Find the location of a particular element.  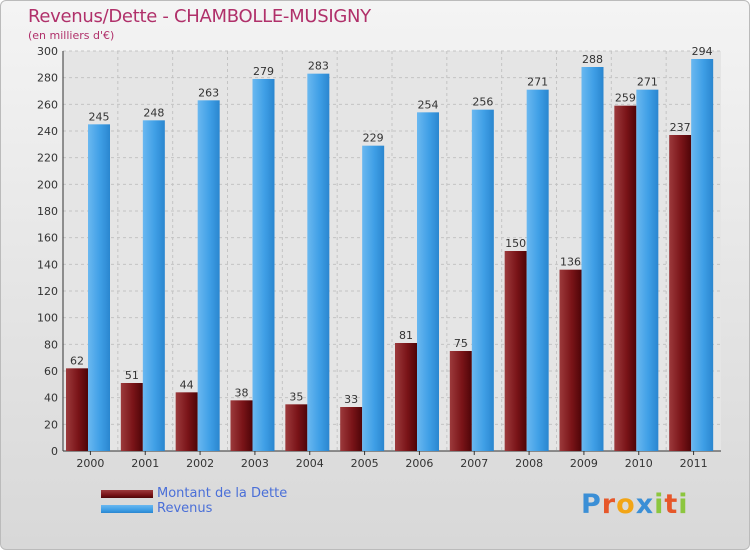

data-label-revenue: 254 is located at coordinates (428, 104).